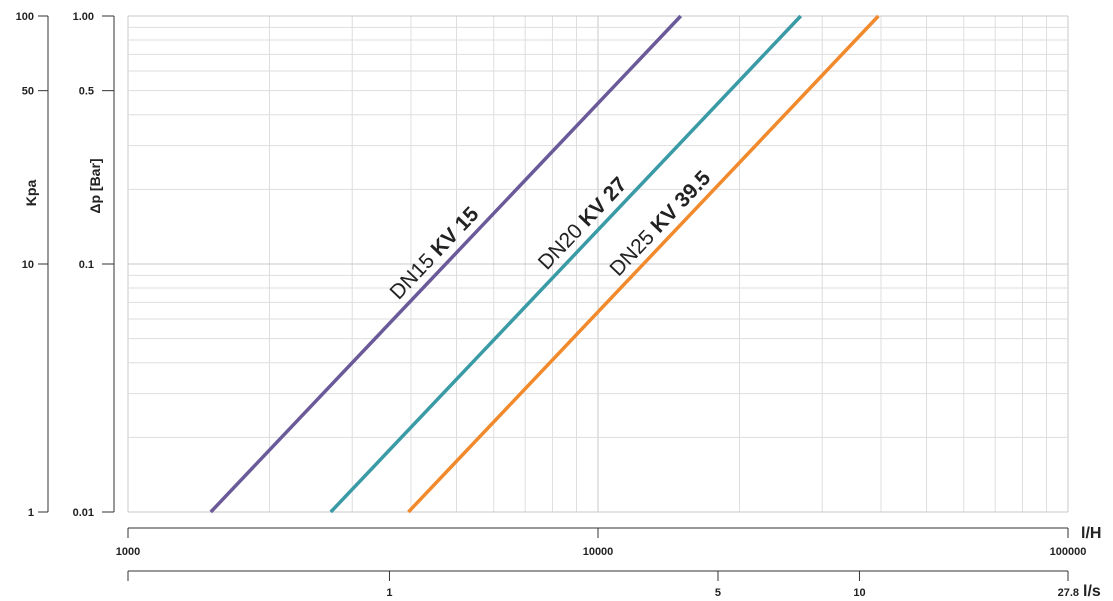  What do you see at coordinates (389, 593) in the screenshot?
I see `x2-tick-label: 1` at bounding box center [389, 593].